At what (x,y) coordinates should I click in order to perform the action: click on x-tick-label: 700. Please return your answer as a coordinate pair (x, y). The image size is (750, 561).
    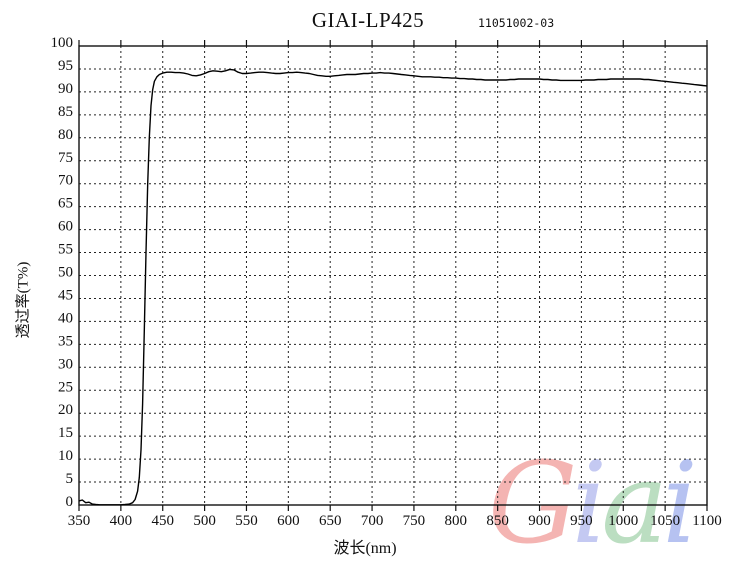
    Looking at the image, I should click on (372, 521).